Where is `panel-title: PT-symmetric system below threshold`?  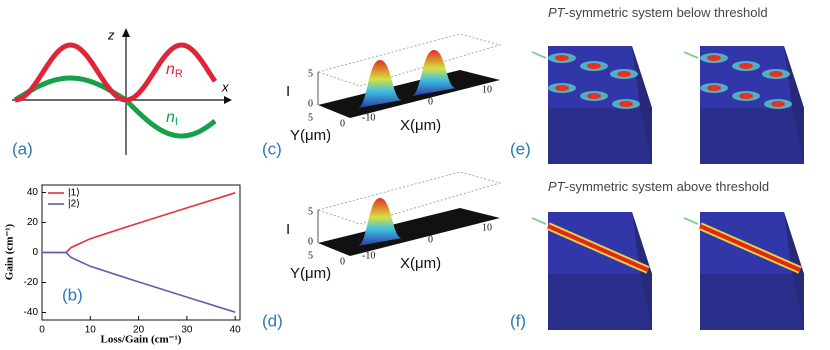
panel-title: PT-symmetric system below threshold is located at coordinates (658, 12).